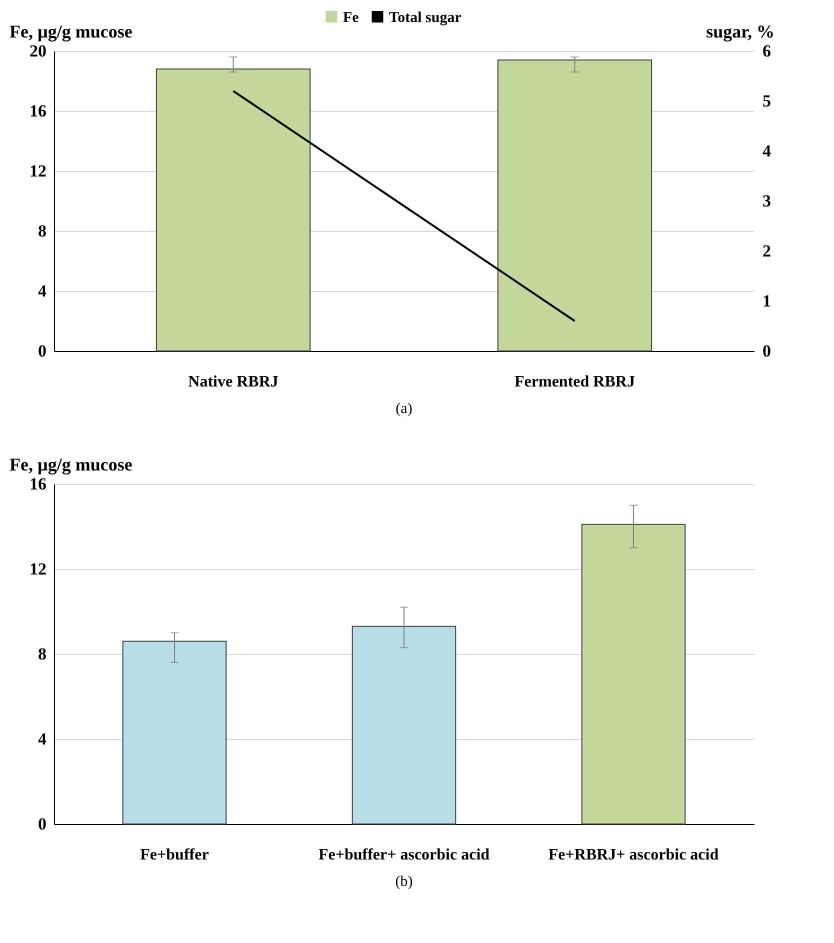 This screenshot has height=943, width=834. I want to click on y2-tick-label: 3, so click(766, 201).